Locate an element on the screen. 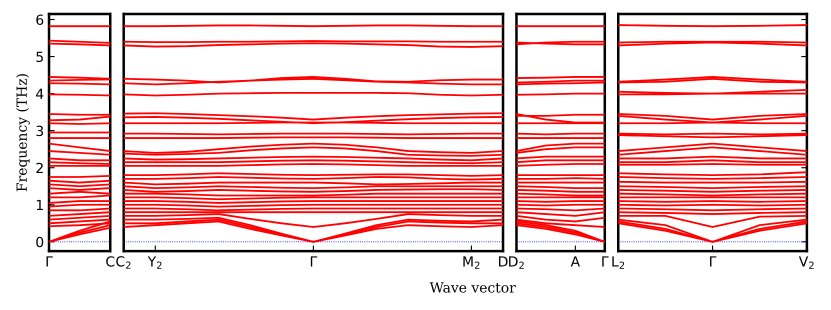  y-tick-label: 5 is located at coordinates (39, 57).